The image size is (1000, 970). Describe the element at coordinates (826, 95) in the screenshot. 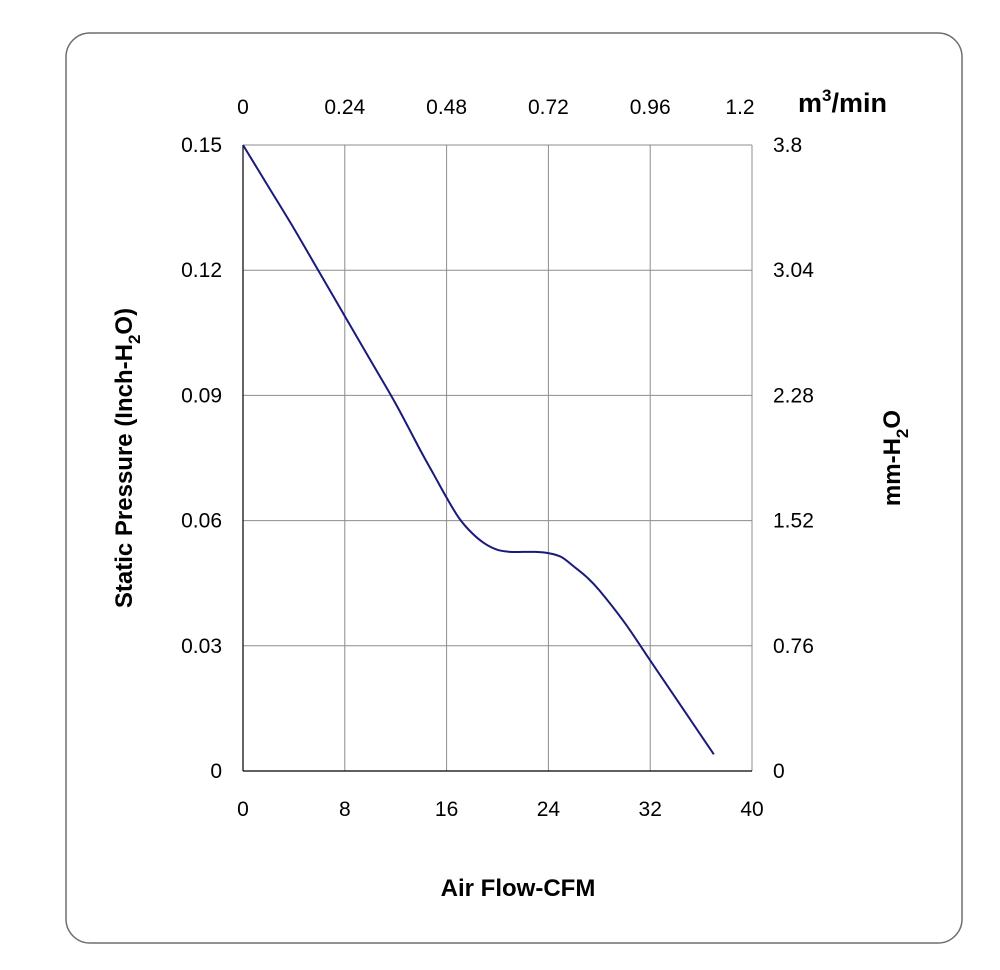

I see `top-axis-title-superscript: 3` at that location.